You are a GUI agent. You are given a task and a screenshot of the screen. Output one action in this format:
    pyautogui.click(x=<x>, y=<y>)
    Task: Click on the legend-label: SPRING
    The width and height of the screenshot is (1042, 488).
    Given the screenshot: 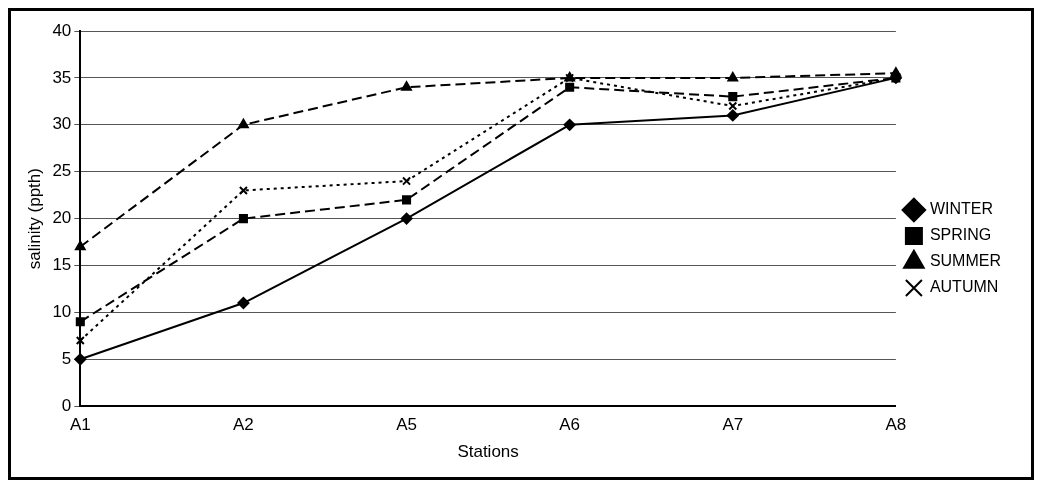 What is the action you would take?
    pyautogui.click(x=960, y=235)
    